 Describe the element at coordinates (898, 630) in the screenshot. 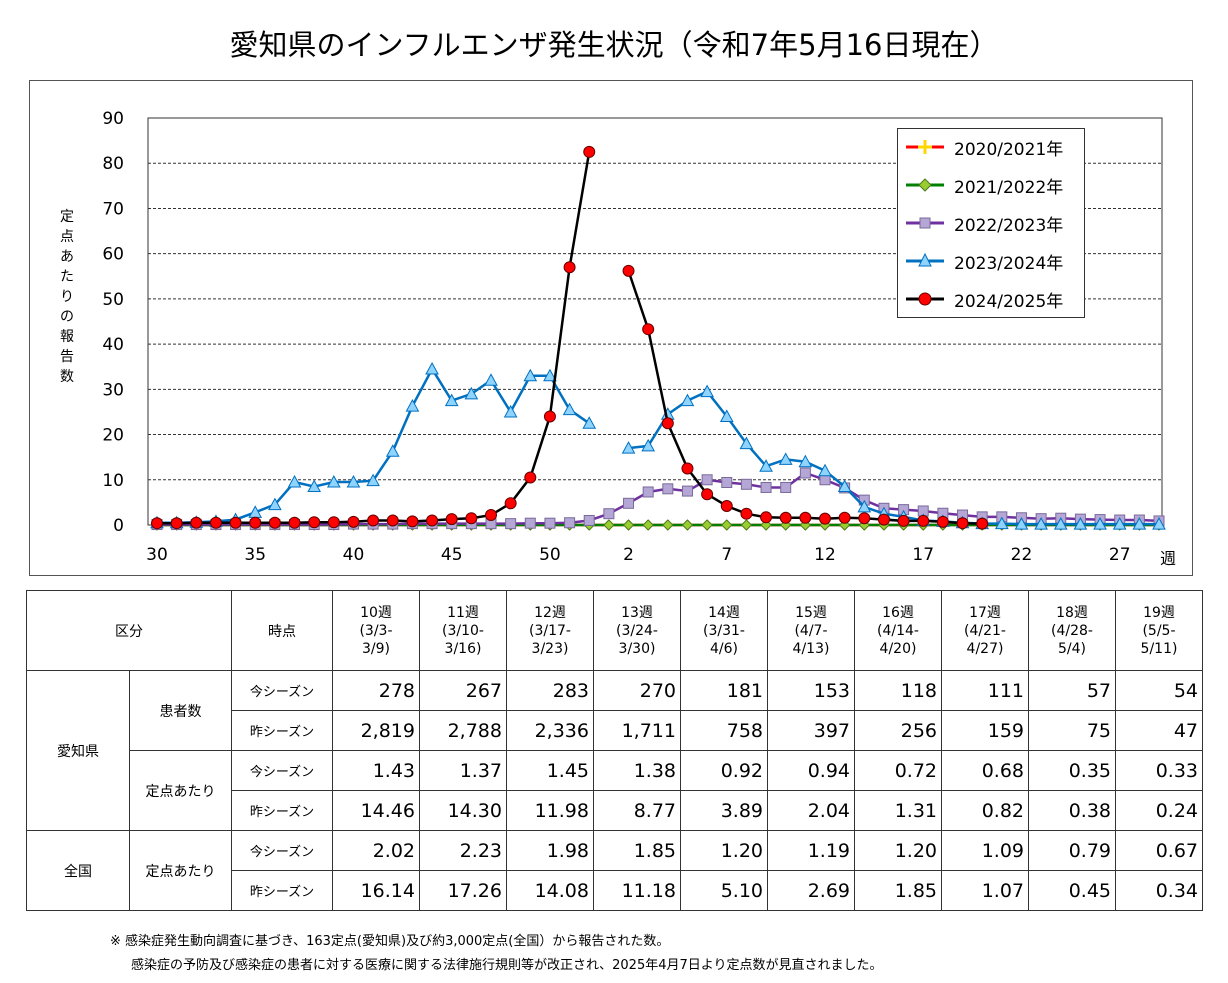

I see `header-week: 16週 (4/14- 4/20)` at that location.